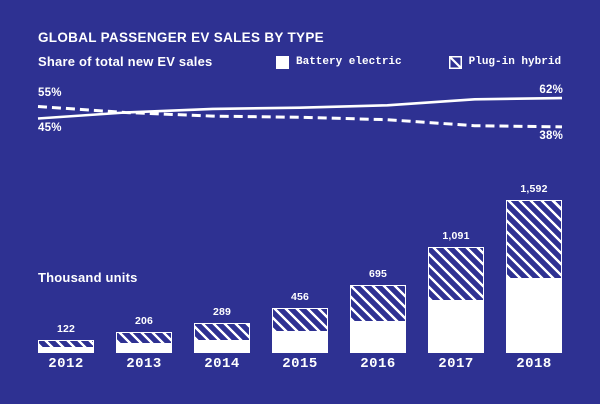 The height and width of the screenshot is (404, 600). I want to click on legend-label-plug-in-hybrid: Plug-in hybrid, so click(515, 62).